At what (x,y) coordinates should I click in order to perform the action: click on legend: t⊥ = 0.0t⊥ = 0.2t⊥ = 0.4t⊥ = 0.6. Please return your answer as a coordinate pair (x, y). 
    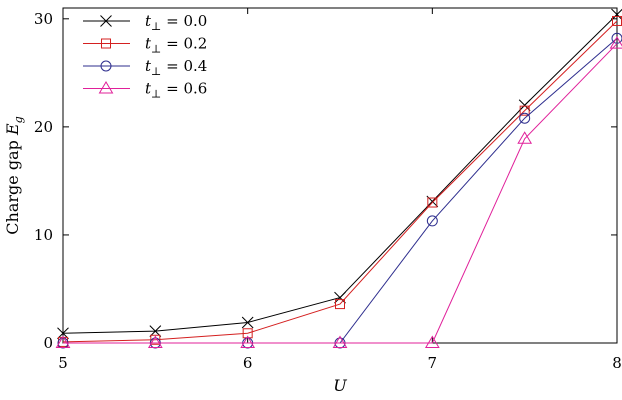
    Looking at the image, I should click on (145, 56).